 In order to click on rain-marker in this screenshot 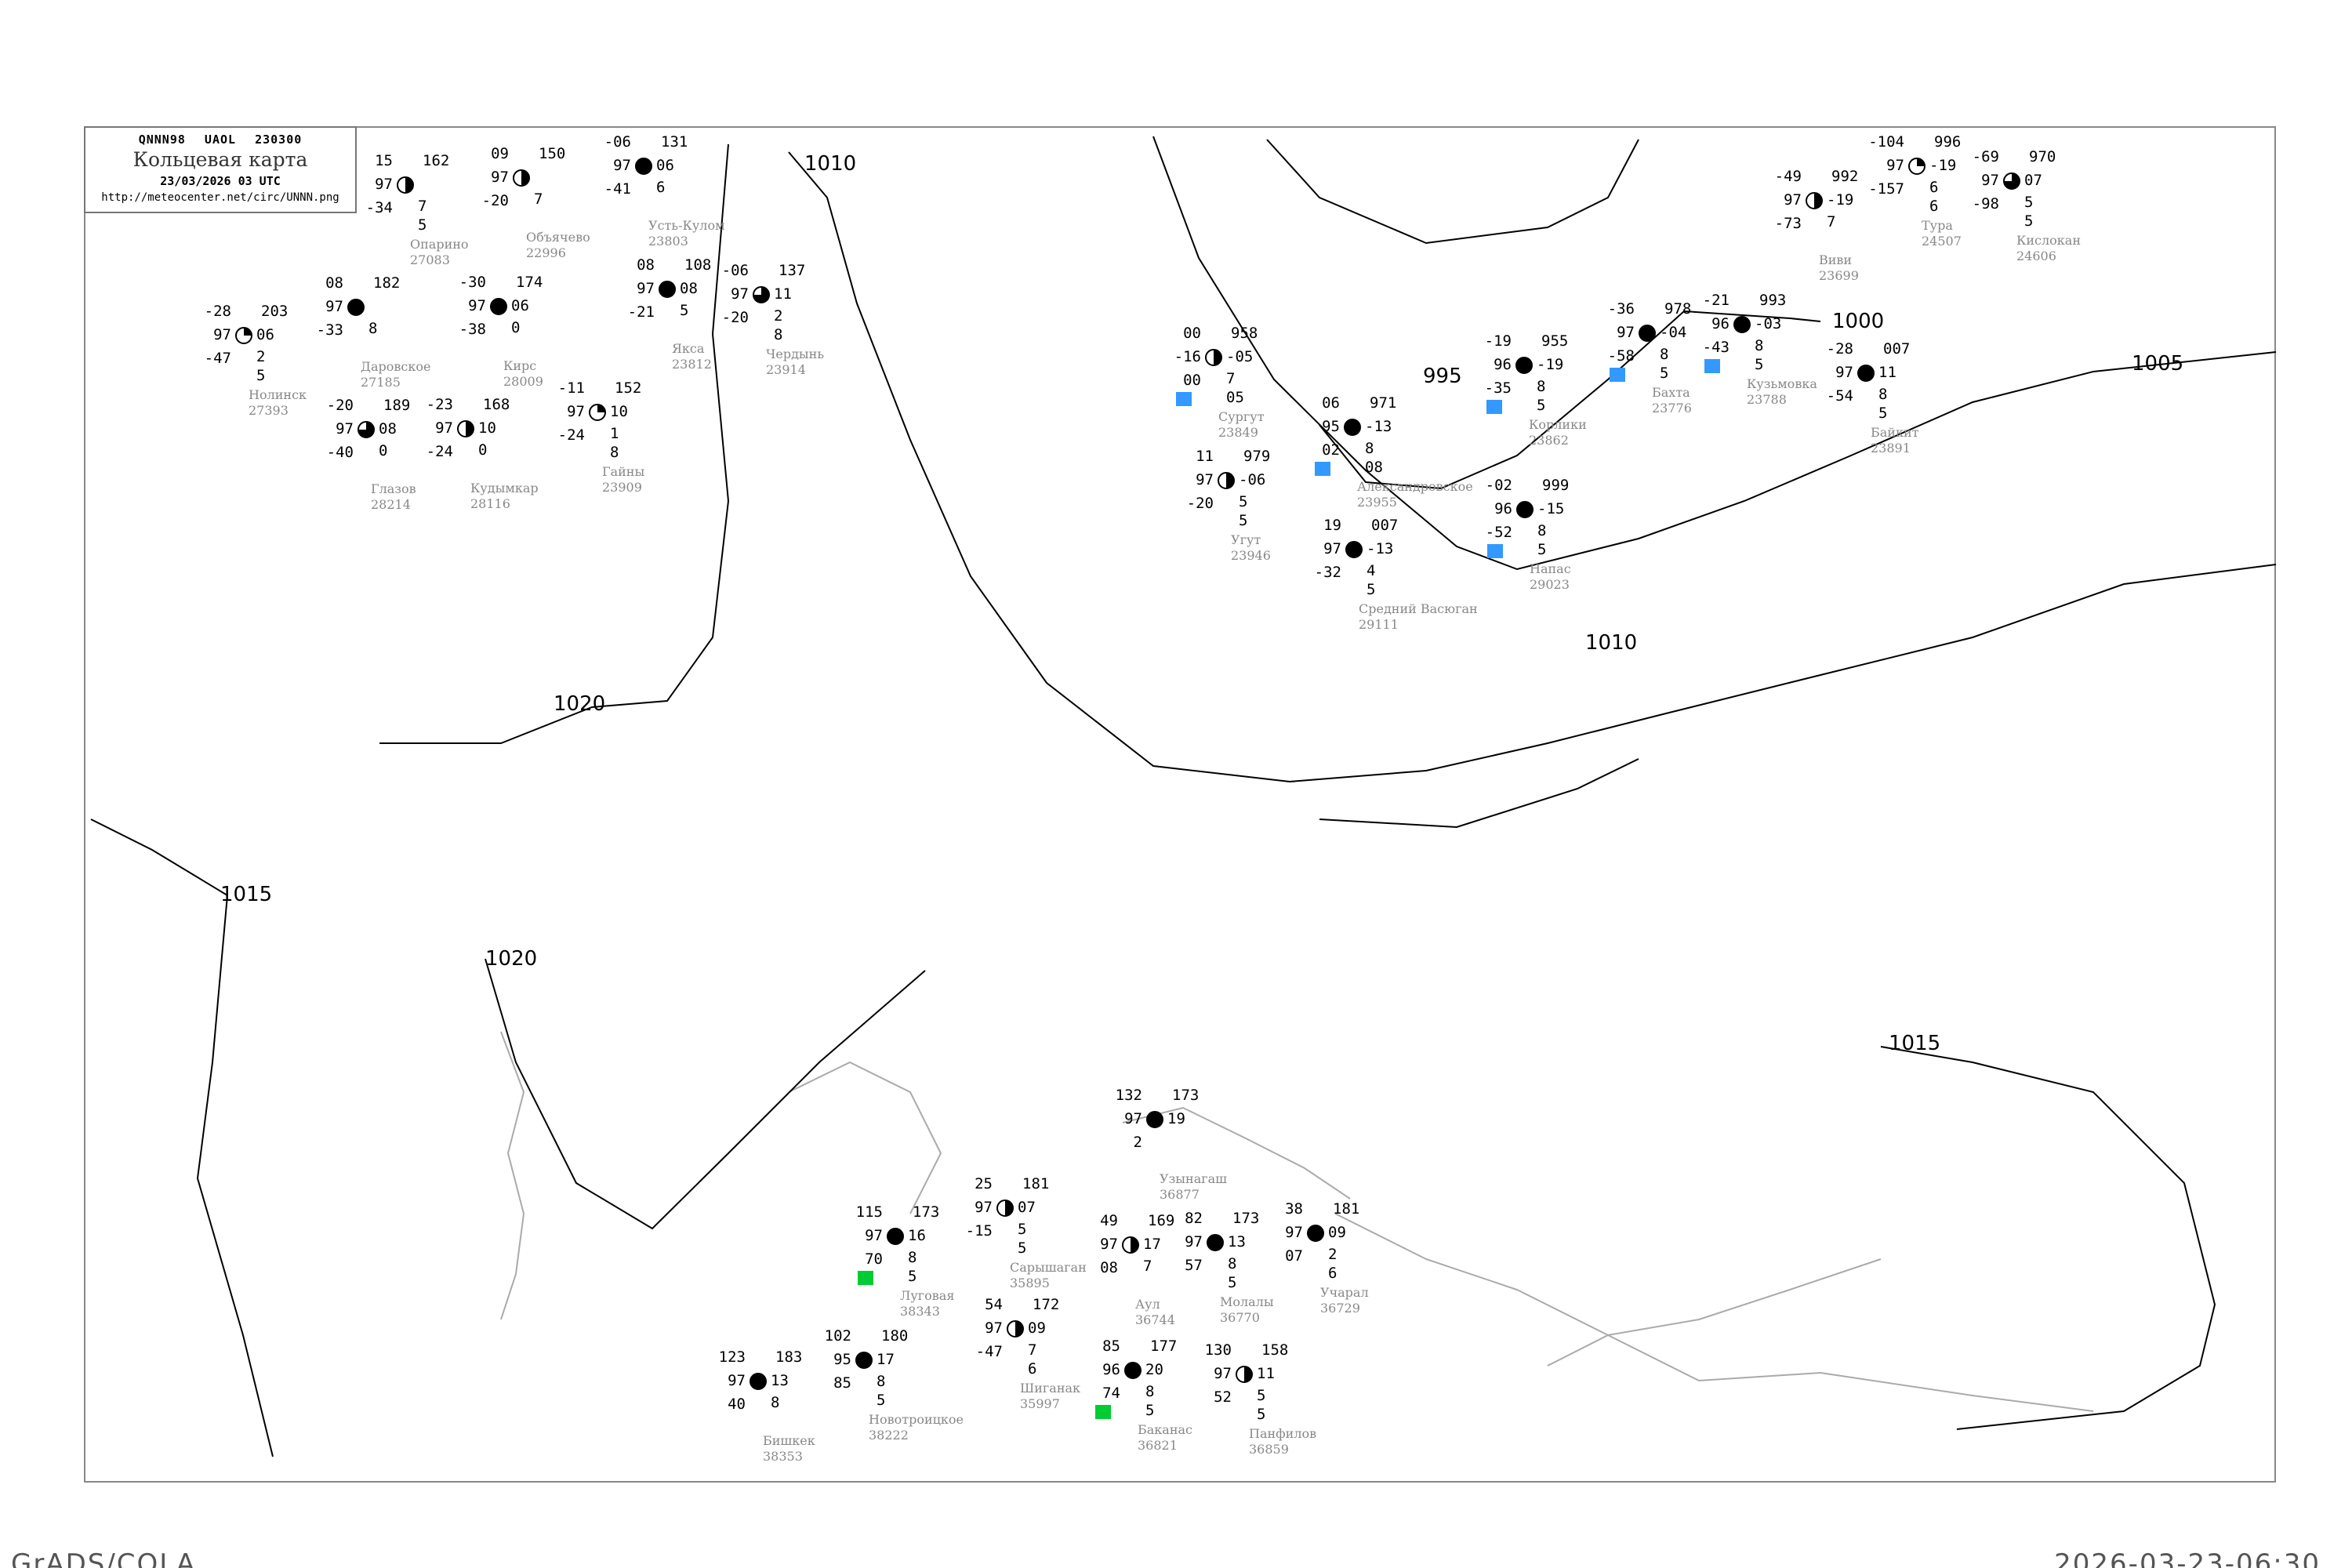, I will do `click(1103, 1412)`.